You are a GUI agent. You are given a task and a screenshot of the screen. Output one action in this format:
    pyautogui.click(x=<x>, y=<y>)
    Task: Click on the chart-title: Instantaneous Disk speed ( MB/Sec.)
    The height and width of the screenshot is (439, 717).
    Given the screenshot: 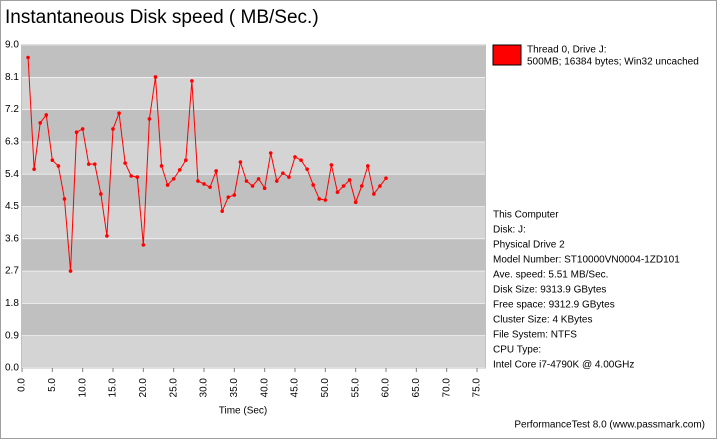 What is the action you would take?
    pyautogui.click(x=162, y=17)
    